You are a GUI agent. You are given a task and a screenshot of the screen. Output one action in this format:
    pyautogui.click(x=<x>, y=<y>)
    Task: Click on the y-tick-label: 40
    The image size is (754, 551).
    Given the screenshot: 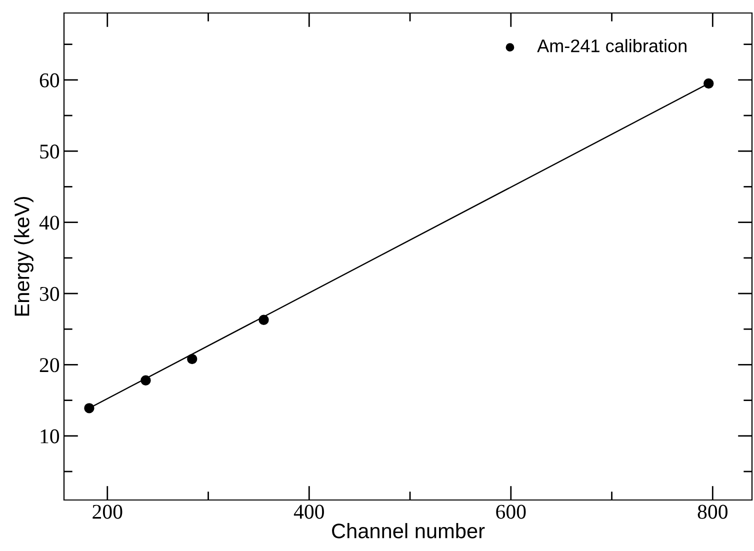 What is the action you would take?
    pyautogui.click(x=49, y=223)
    